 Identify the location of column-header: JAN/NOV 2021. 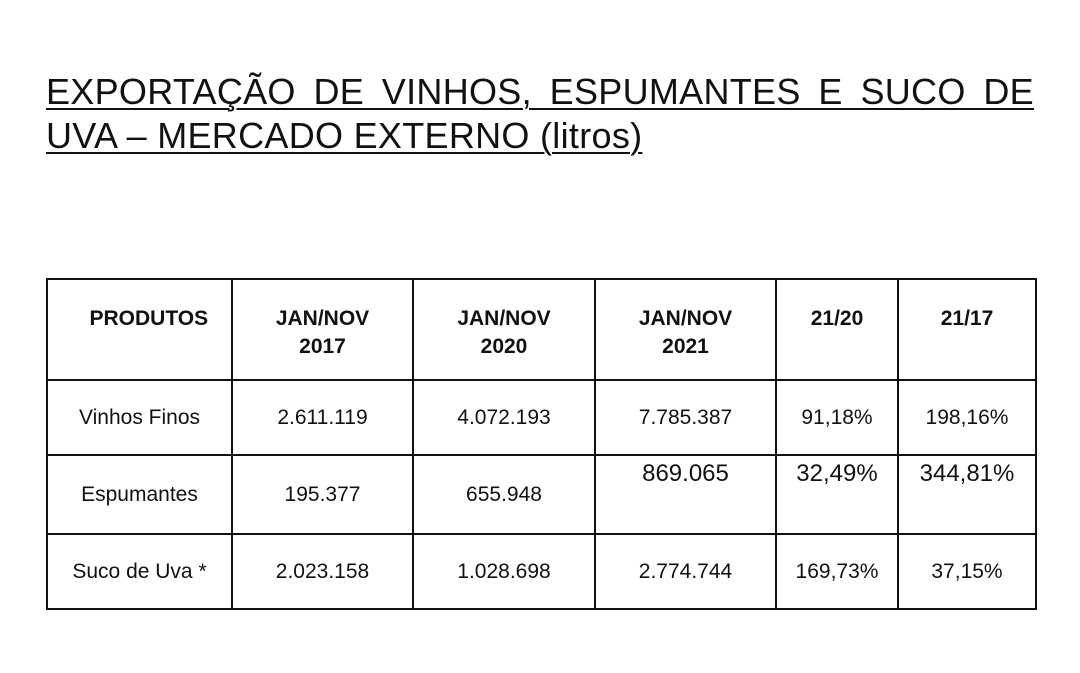
(685, 329).